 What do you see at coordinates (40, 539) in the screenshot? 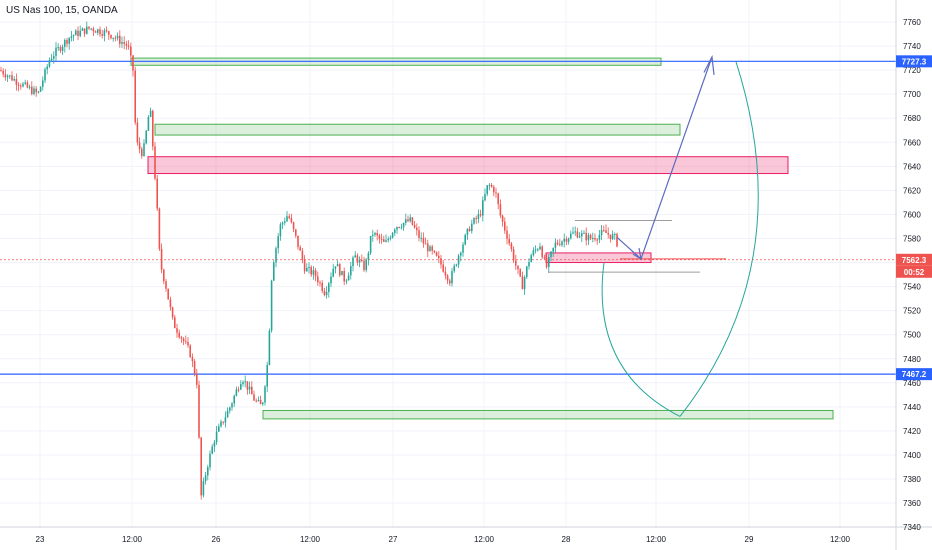
I see `x-tick-label: 23` at bounding box center [40, 539].